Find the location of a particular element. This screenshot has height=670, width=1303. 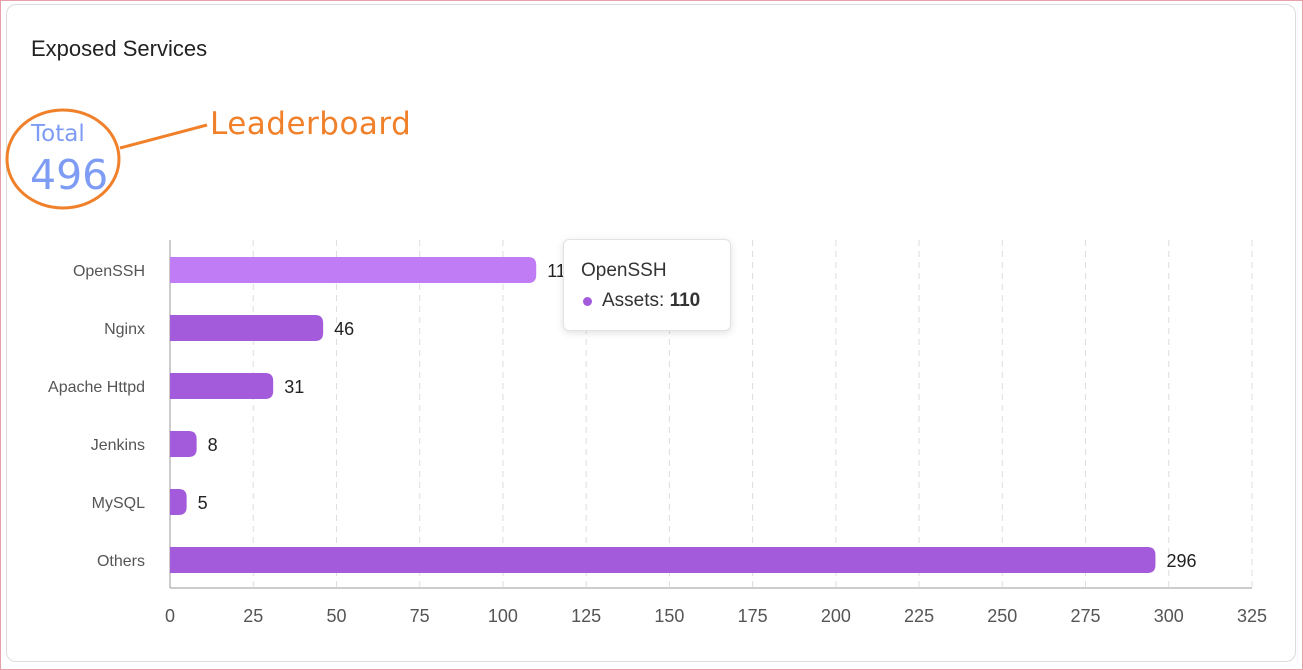

x-tick-label: 0 is located at coordinates (170, 616).